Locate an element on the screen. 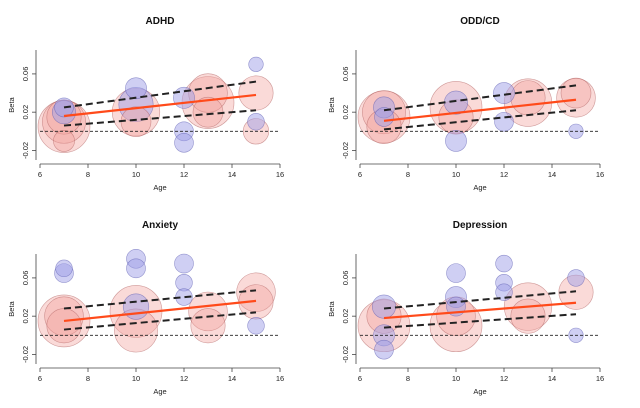  chart-title: ODD/CD is located at coordinates (479, 21).